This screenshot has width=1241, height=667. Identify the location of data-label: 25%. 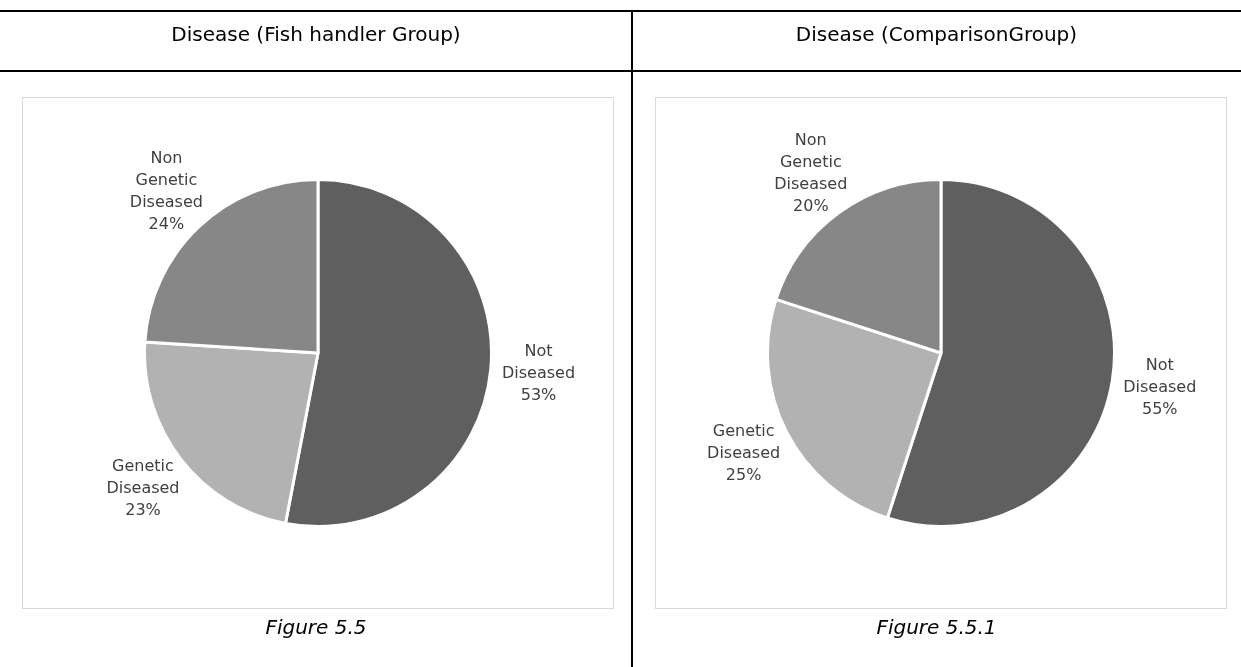
(743, 474).